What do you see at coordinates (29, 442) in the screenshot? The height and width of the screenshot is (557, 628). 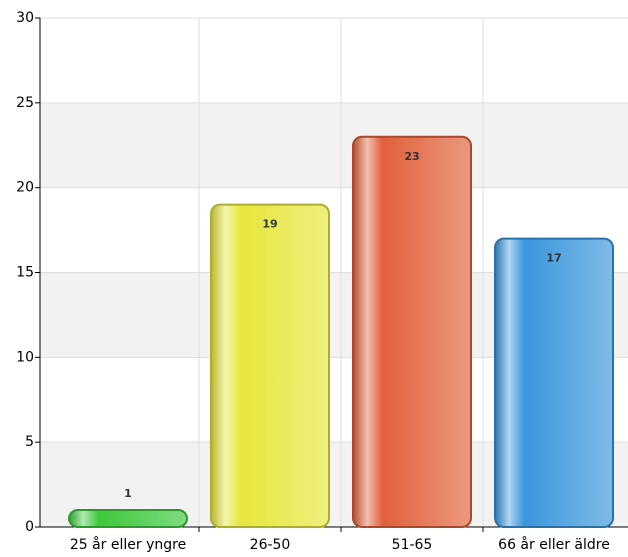 I see `y-tick-label: 5` at bounding box center [29, 442].